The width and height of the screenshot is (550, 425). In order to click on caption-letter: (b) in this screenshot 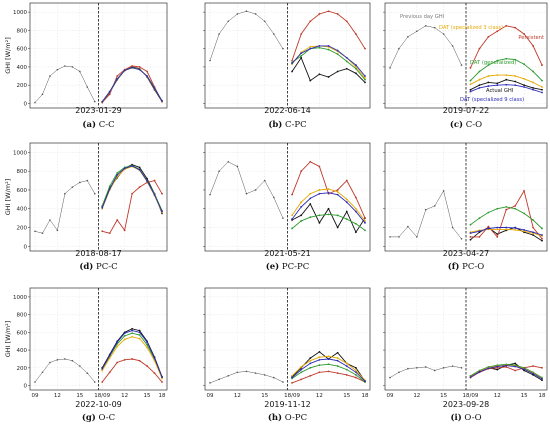, I will do `click(275, 124)`.